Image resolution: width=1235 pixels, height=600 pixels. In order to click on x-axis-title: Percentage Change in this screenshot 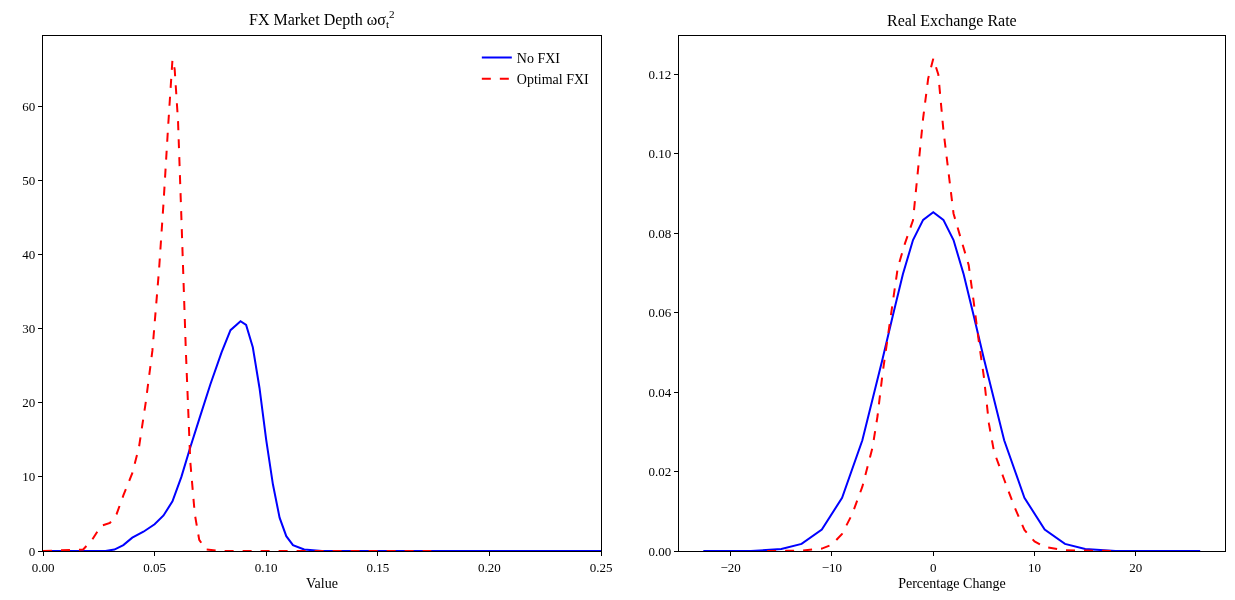, I will do `click(952, 583)`.